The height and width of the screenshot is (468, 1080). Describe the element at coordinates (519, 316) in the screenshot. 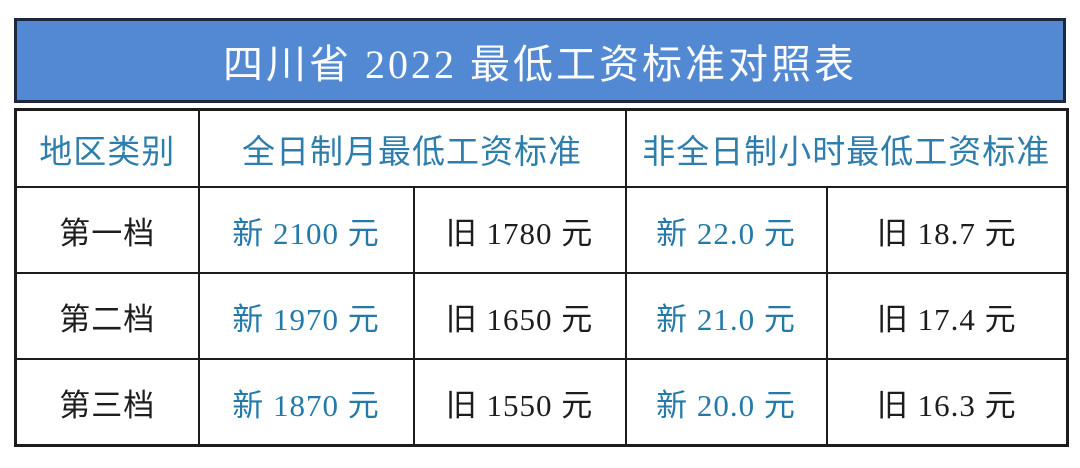

I see `monthly-old-cell: 旧 1650 元` at that location.